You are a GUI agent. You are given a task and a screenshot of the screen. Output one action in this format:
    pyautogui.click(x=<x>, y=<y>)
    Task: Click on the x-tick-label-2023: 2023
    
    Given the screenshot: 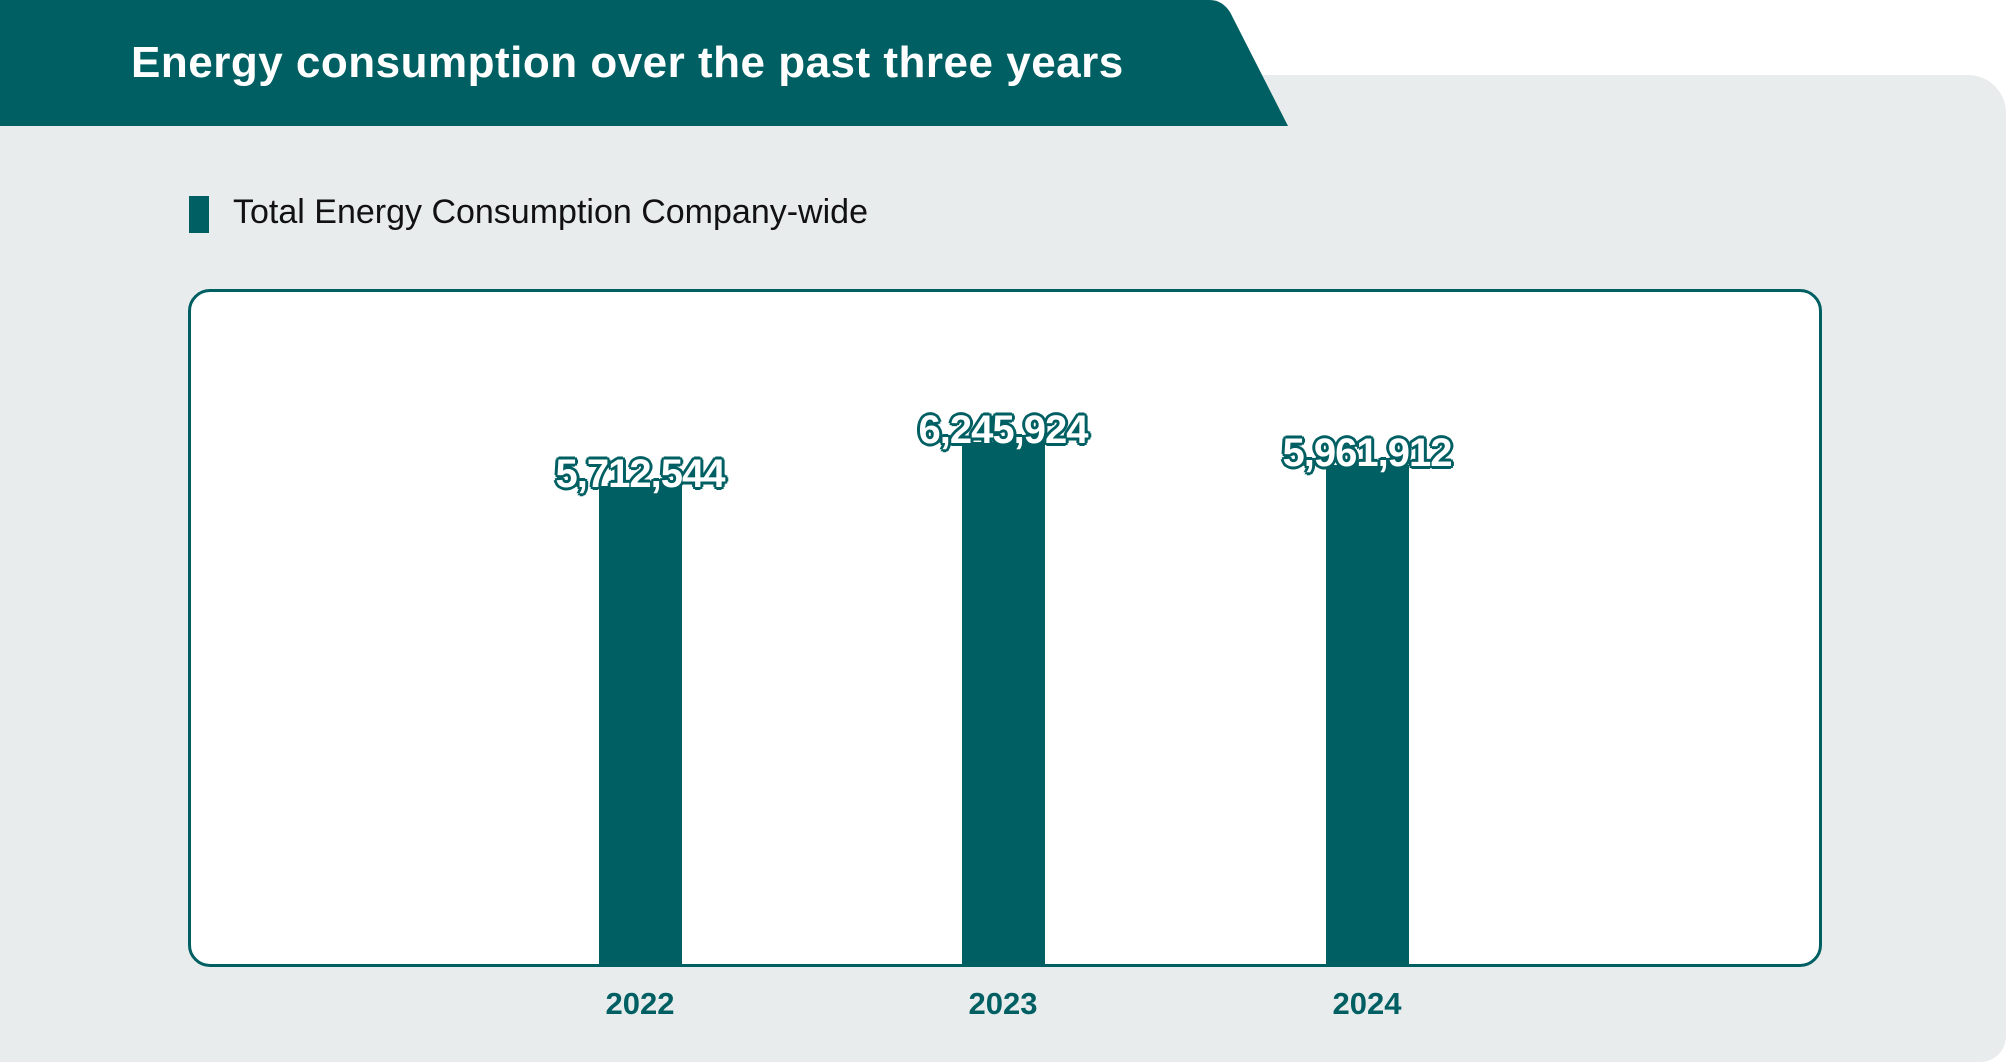 What is the action you would take?
    pyautogui.click(x=1003, y=1003)
    